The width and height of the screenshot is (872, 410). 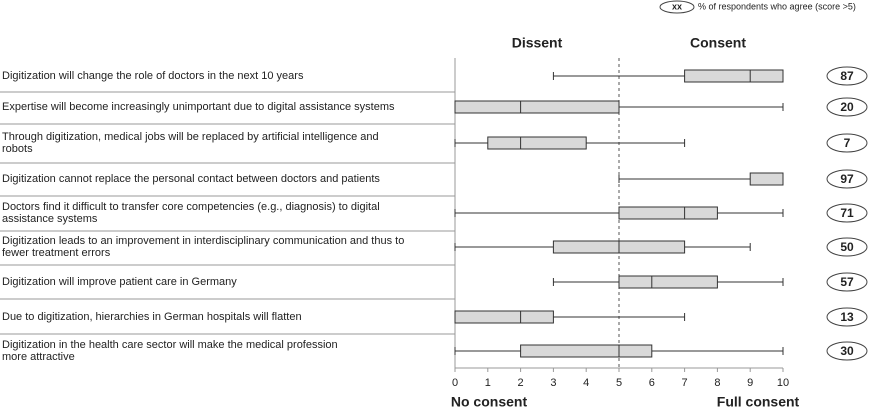 What do you see at coordinates (553, 383) in the screenshot?
I see `x-tick-label: 3` at bounding box center [553, 383].